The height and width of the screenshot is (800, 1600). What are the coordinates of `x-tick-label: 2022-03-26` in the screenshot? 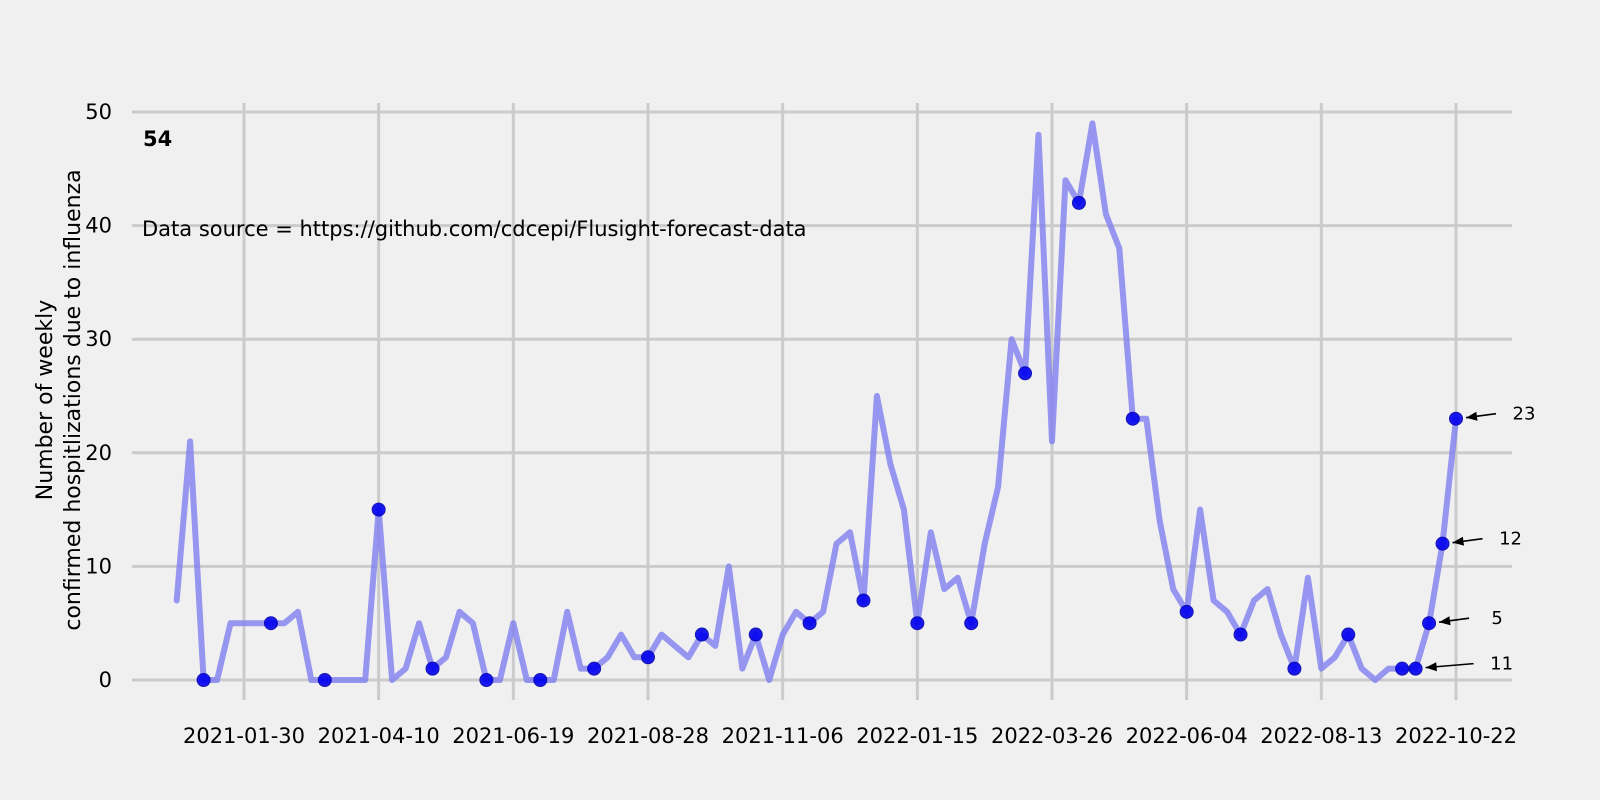 It's located at (1052, 736).